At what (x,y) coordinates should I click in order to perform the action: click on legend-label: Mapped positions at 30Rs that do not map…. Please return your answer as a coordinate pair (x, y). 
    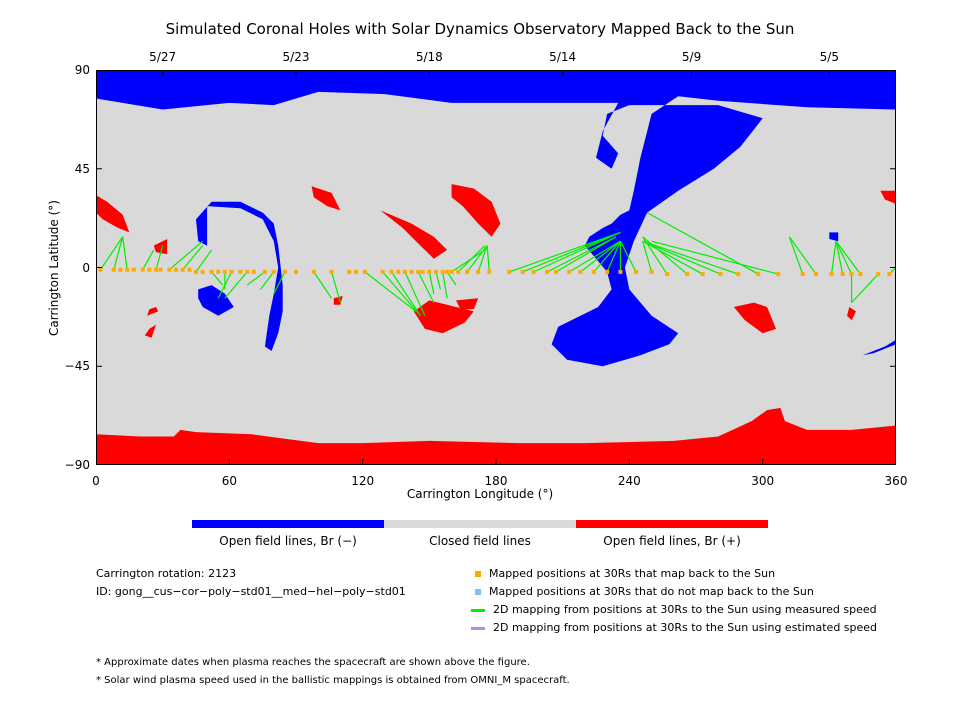
    Looking at the image, I should click on (651, 591).